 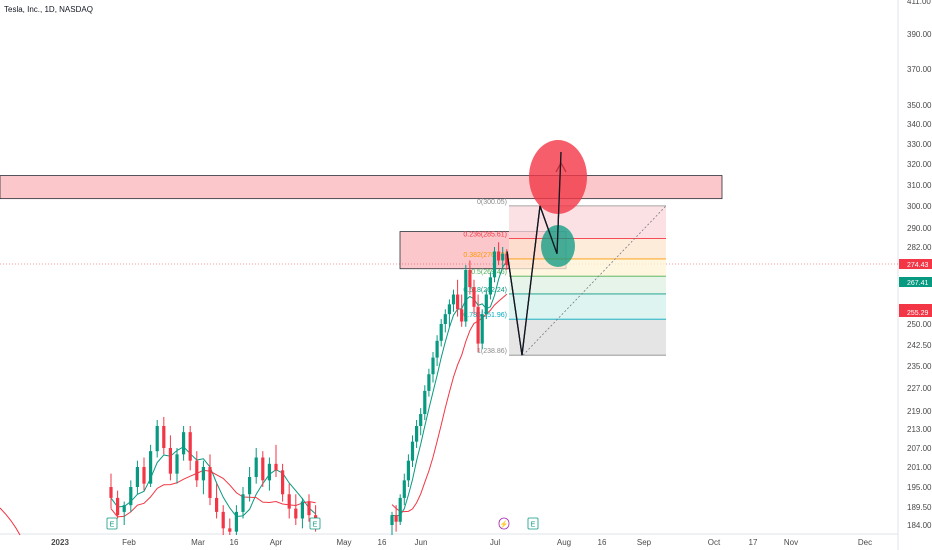 I want to click on projected-path-overlay, so click(x=534, y=253).